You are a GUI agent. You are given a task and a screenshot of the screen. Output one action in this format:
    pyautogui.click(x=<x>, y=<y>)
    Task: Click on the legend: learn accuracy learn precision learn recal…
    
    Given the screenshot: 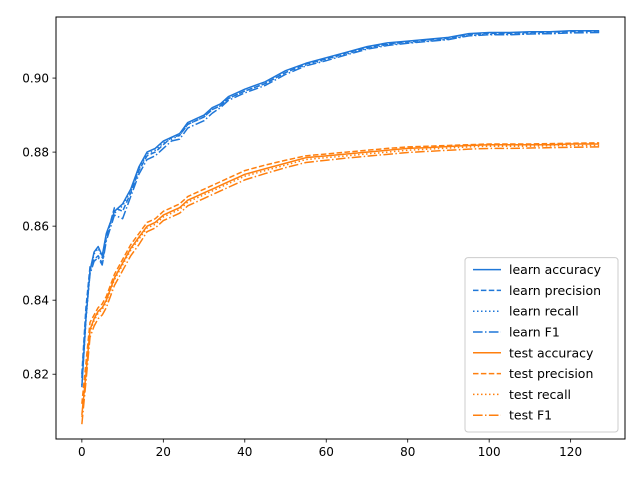 What is the action you would take?
    pyautogui.click(x=541, y=345)
    